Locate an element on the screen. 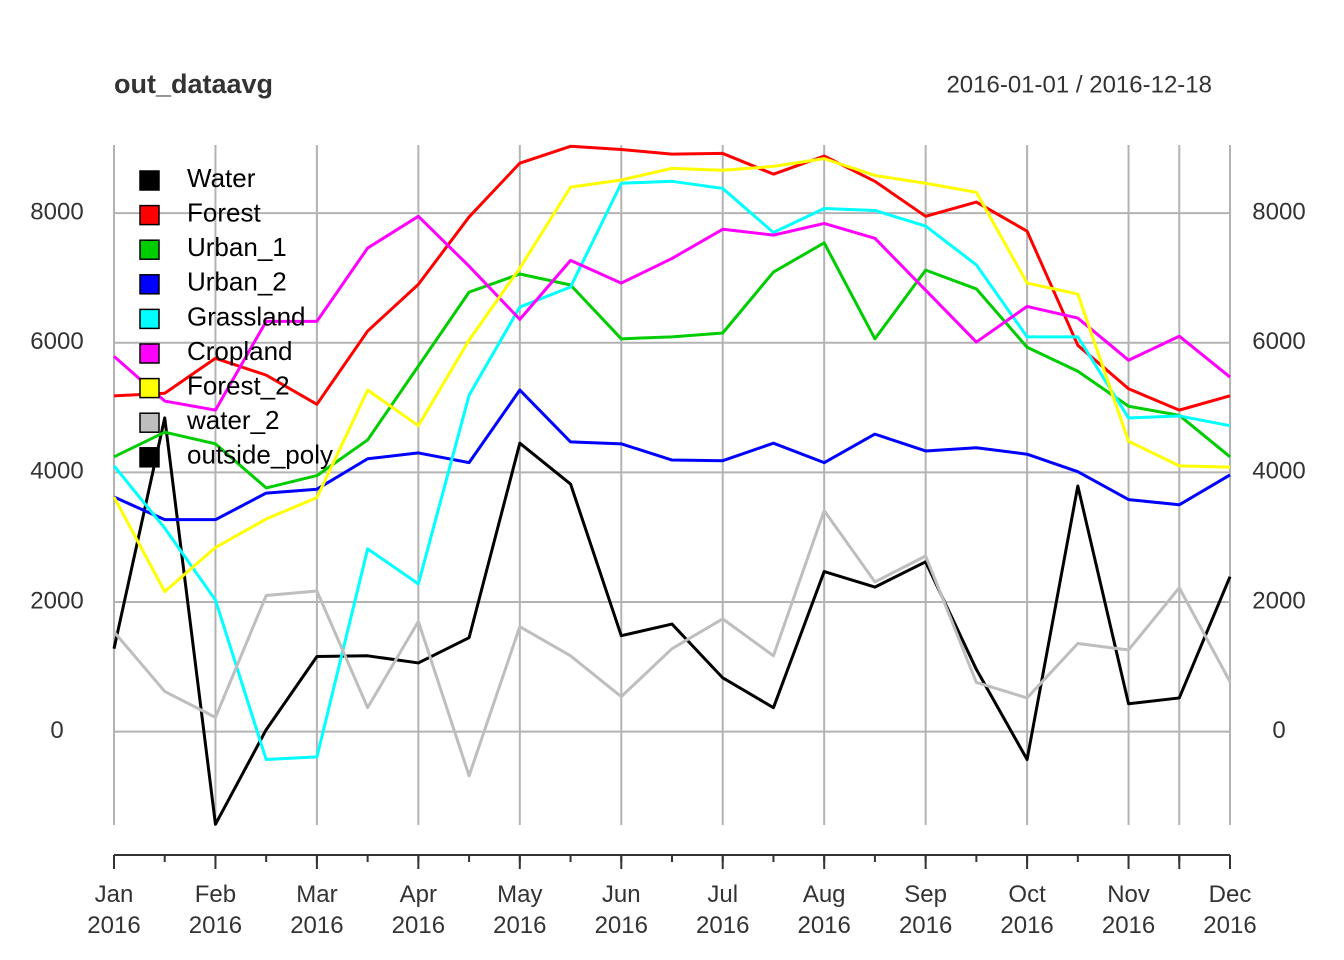 Image resolution: width=1344 pixels, height=960 pixels. legend-label: Forest_2 is located at coordinates (238, 385).